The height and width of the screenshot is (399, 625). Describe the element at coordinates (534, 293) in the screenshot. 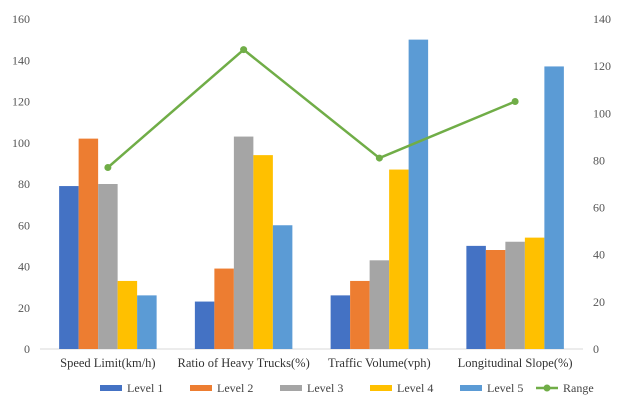

I see `bar-level-4-longitudinal-slope` at that location.